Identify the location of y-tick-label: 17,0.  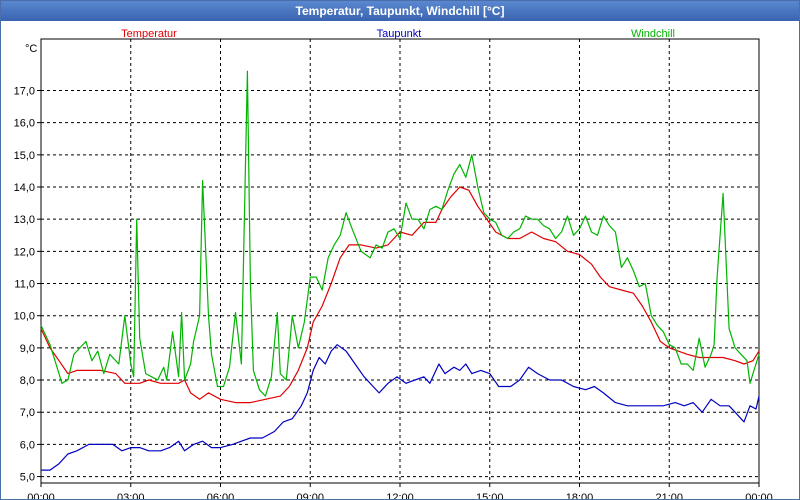
(24, 91).